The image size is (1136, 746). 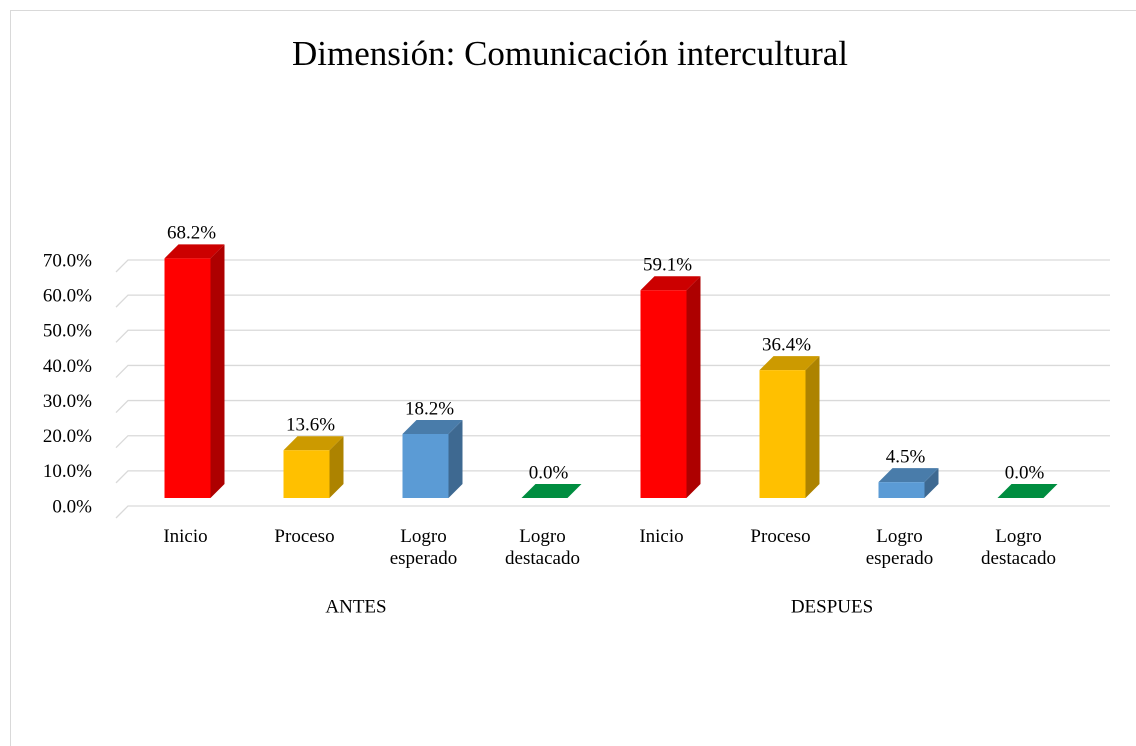 I want to click on group-label: DESPUES, so click(x=832, y=606).